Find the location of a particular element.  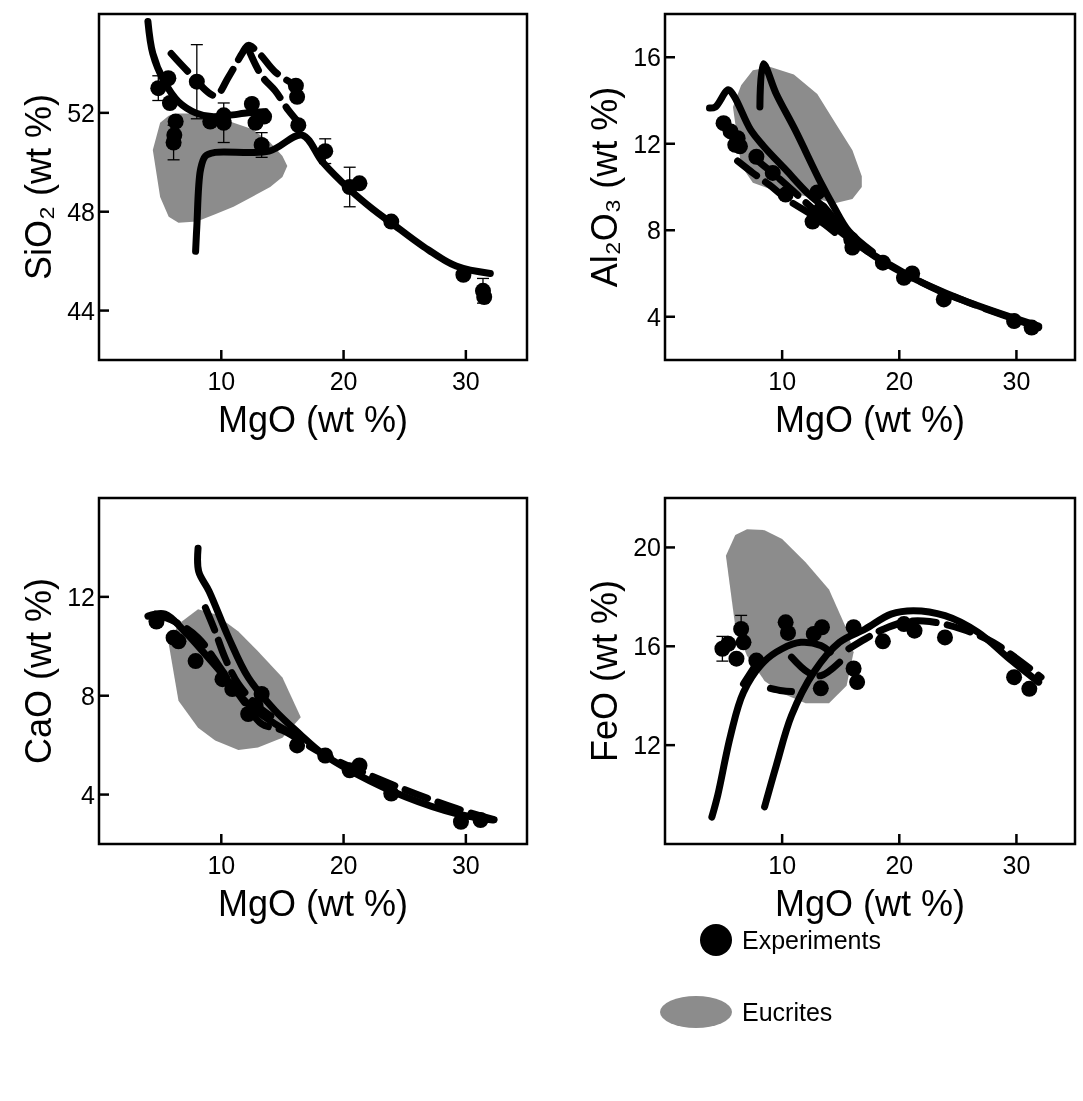

legend-label: Eucrites is located at coordinates (787, 1012).